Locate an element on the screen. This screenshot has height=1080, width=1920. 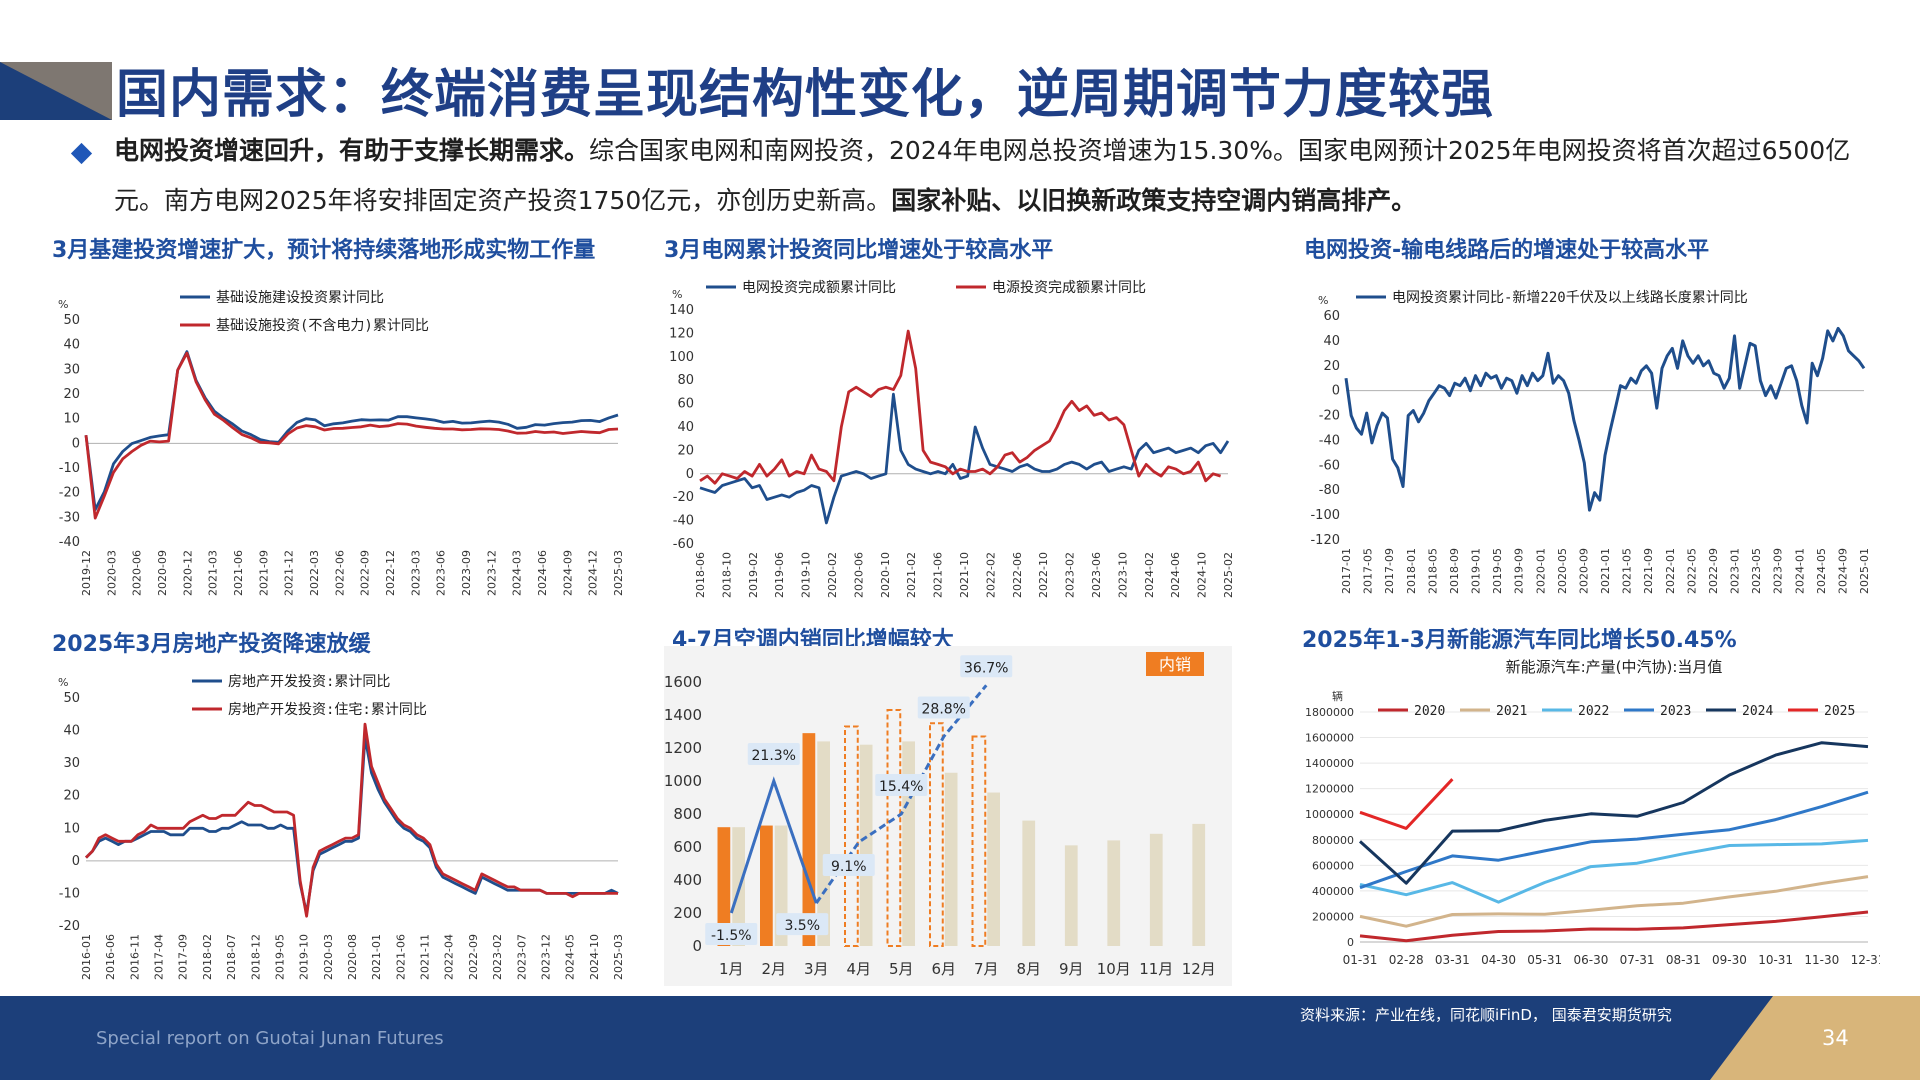
legend-label-6-2: 2022 is located at coordinates (1593, 711).